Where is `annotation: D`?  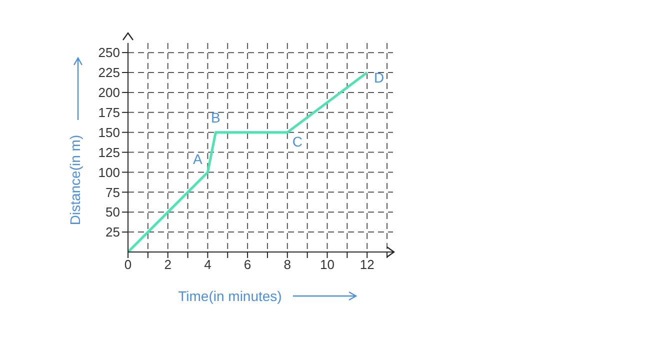 annotation: D is located at coordinates (379, 78).